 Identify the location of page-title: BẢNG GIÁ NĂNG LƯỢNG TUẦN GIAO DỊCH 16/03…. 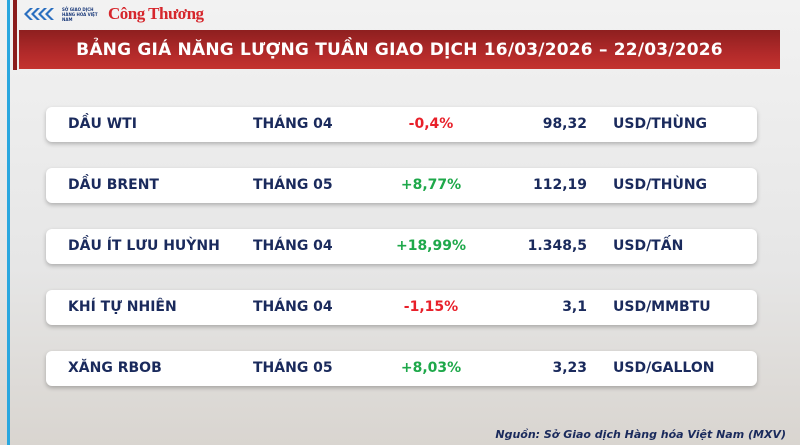
(399, 49).